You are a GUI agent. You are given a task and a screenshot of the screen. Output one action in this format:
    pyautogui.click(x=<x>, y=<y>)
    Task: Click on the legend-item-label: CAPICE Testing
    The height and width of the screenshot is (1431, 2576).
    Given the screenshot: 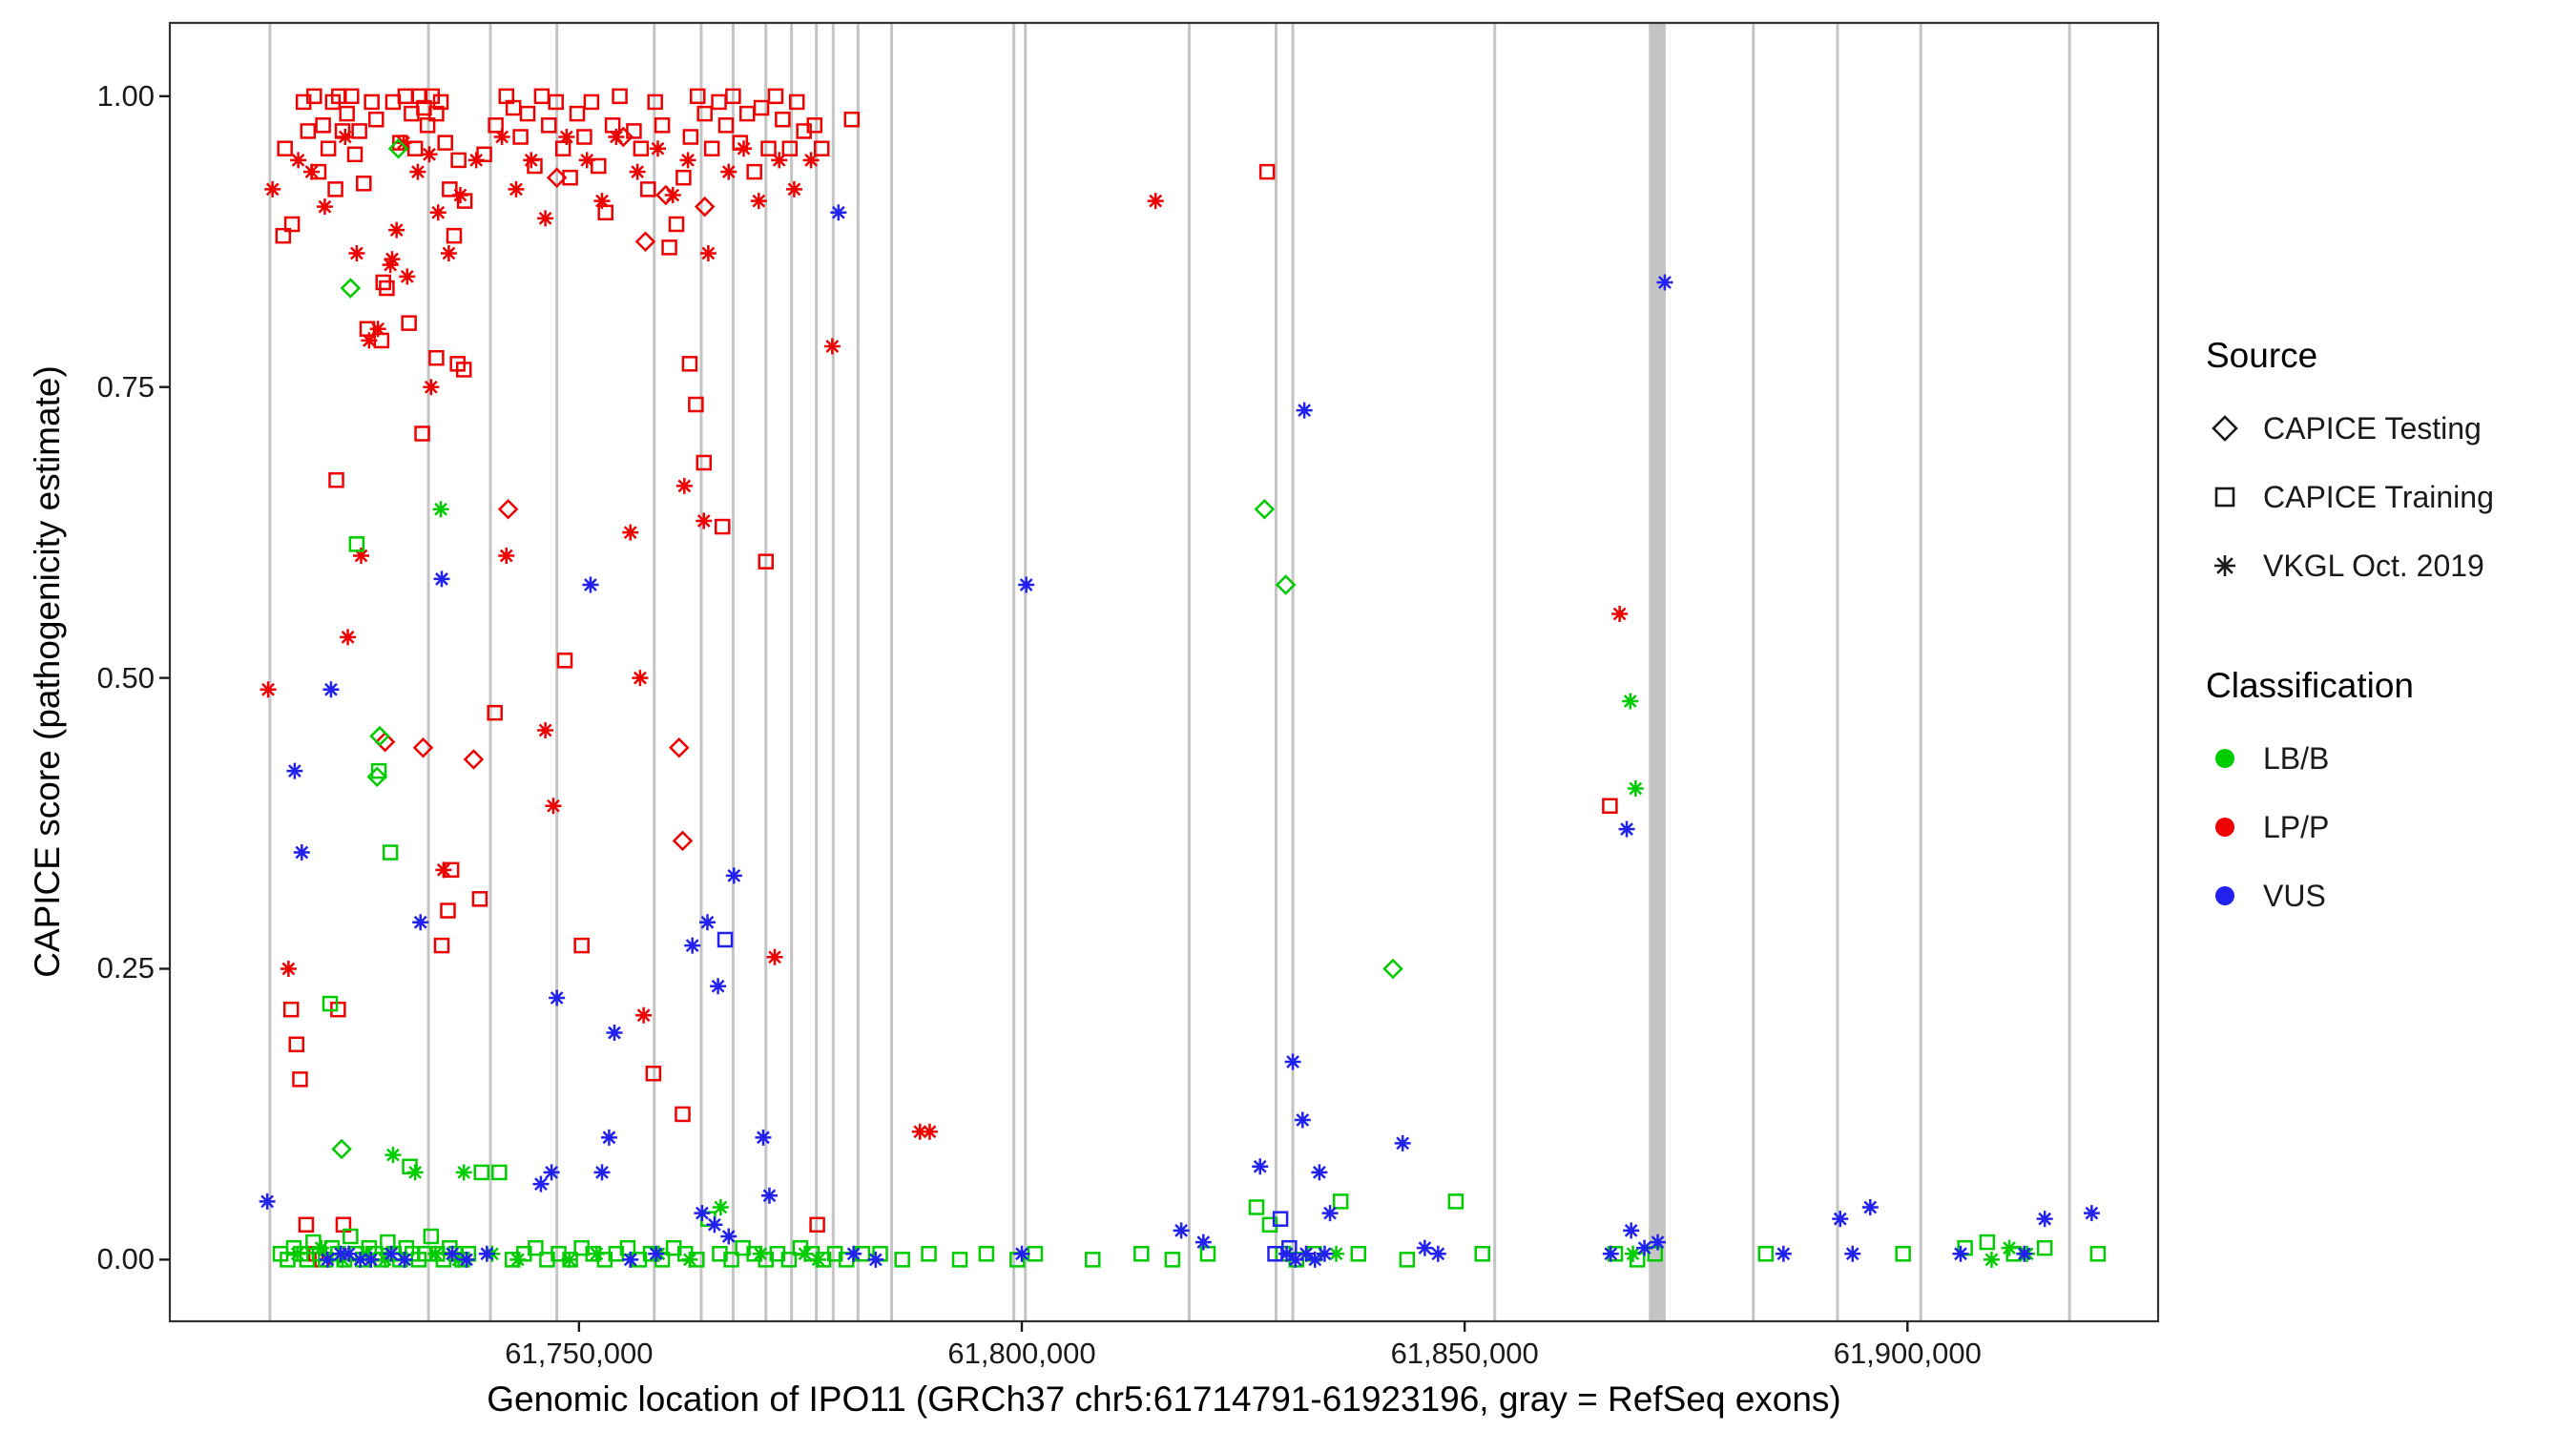 What is the action you would take?
    pyautogui.click(x=2372, y=428)
    